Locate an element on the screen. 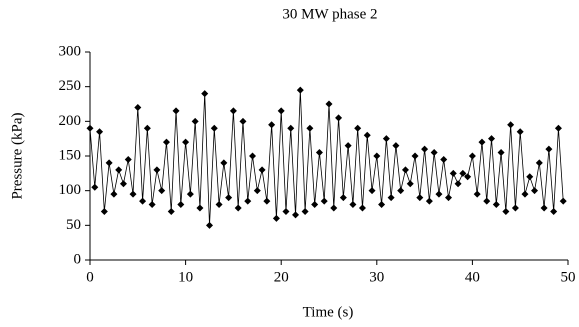 The height and width of the screenshot is (327, 579). y-tick-label: 300 is located at coordinates (70, 51).